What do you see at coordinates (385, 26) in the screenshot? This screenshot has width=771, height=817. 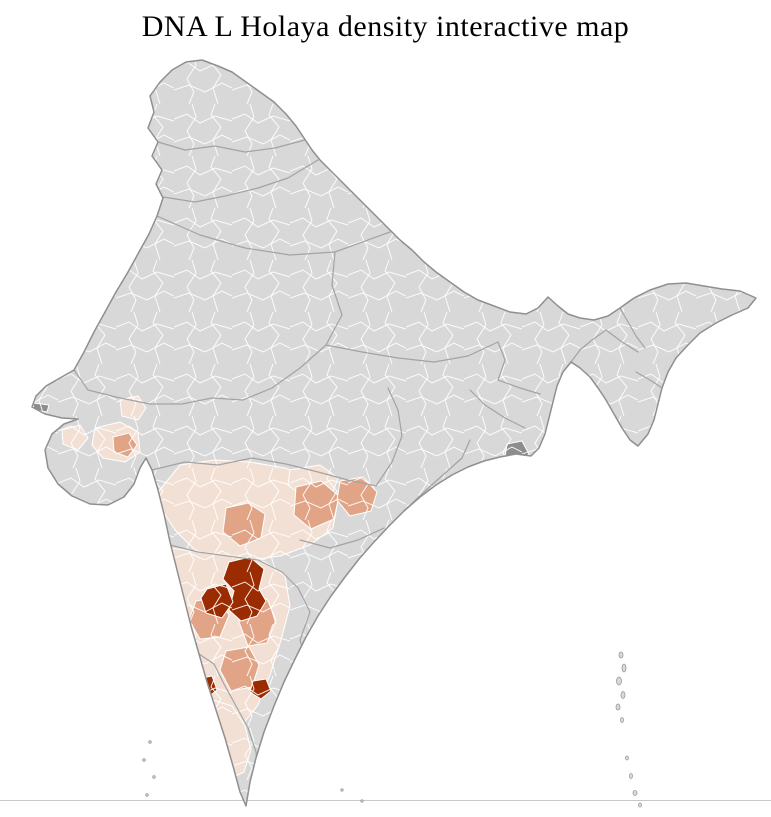 I see `page-title: DNA L Holaya density interactive map` at bounding box center [385, 26].